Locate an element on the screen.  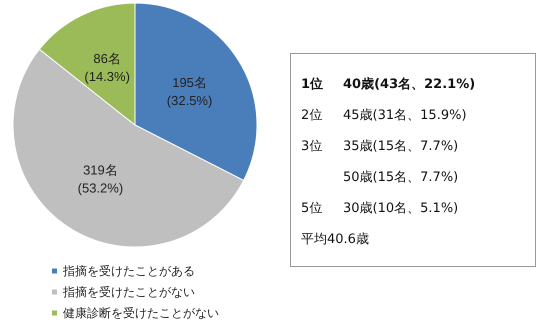
text: 3位 35歳(15名、7.7%) is located at coordinates (379, 146).